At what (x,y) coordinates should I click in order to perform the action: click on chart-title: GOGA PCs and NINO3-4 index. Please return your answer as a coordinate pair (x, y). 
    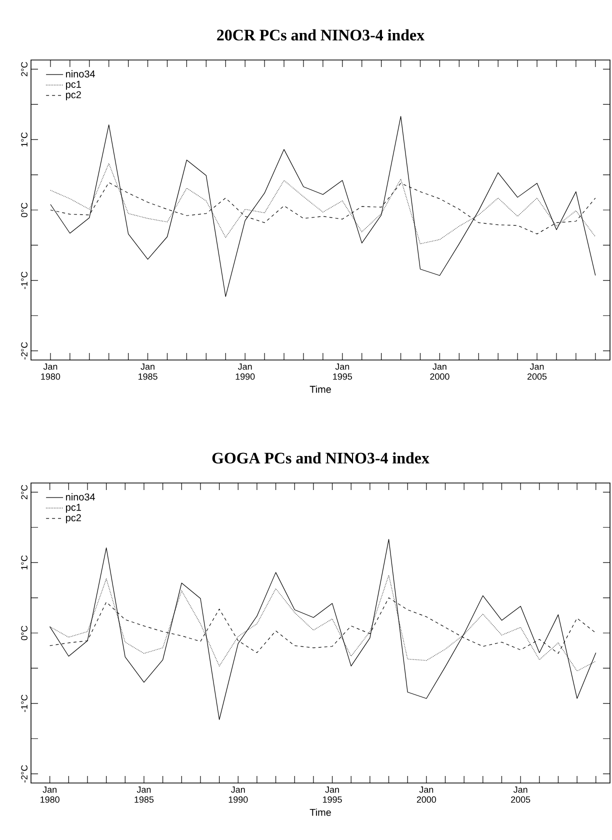
    Looking at the image, I should click on (321, 458).